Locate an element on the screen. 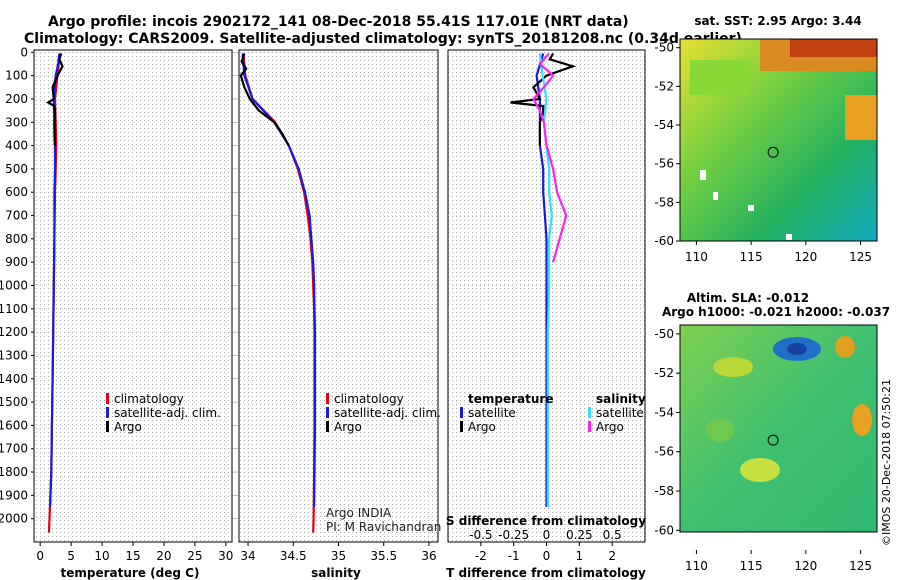 Image resolution: width=900 pixels, height=580 pixels. temperature-xtick-label: 0 is located at coordinates (40, 556).